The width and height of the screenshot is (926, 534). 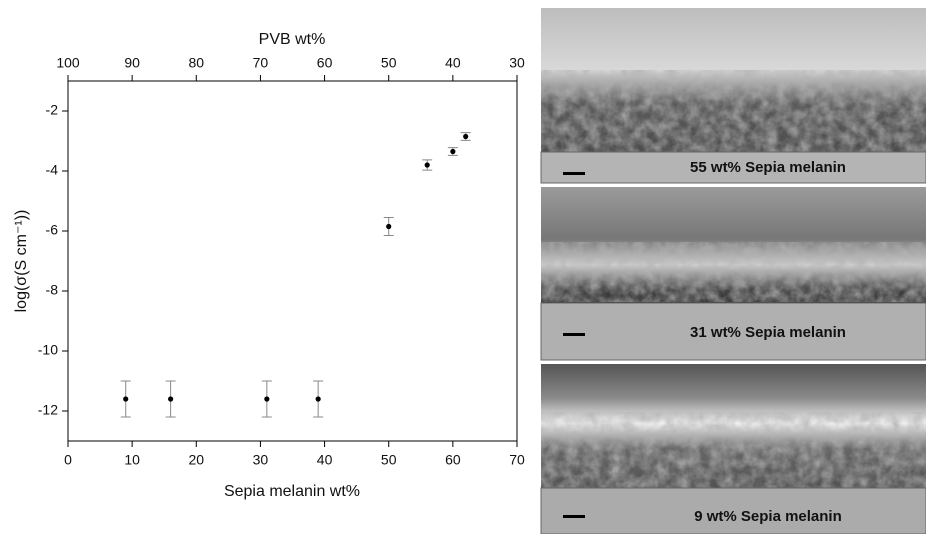 I want to click on y-tick-label: -4, so click(x=52, y=170).